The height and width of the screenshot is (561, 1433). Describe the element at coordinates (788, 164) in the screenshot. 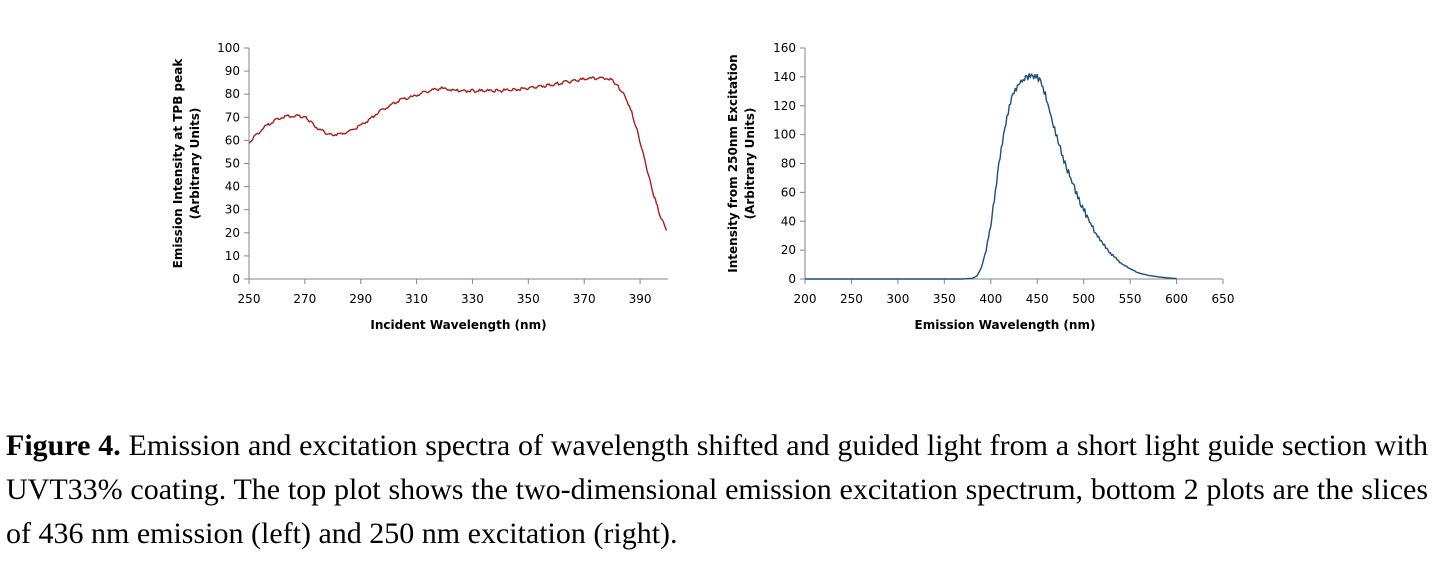

I see `right-y-tick-label: 80` at that location.